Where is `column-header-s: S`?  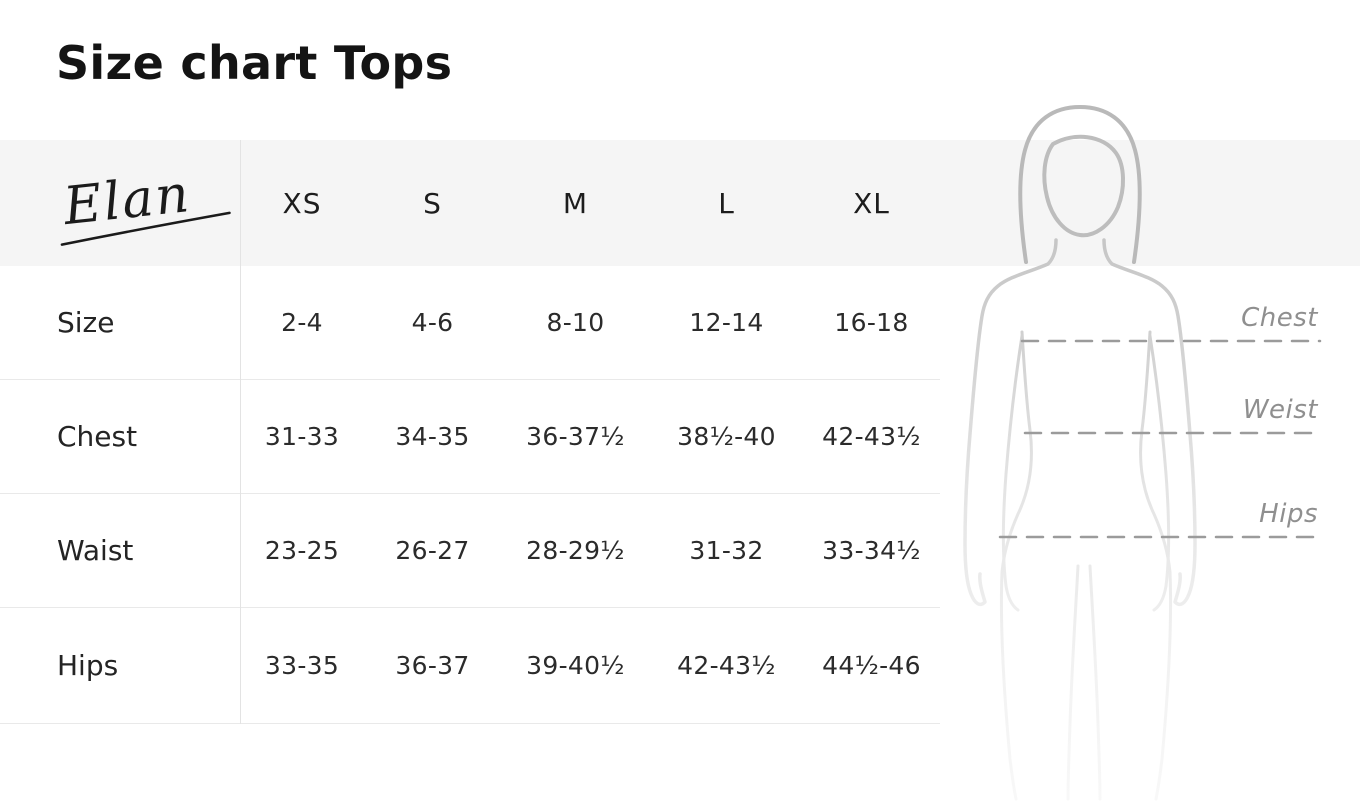 column-header-s: S is located at coordinates (432, 203).